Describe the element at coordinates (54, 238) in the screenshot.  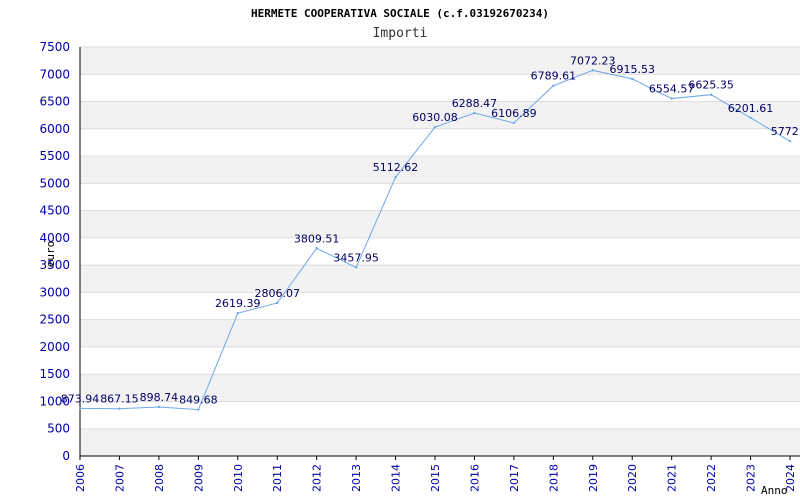
I see `y-tick-label: 4000` at that location.